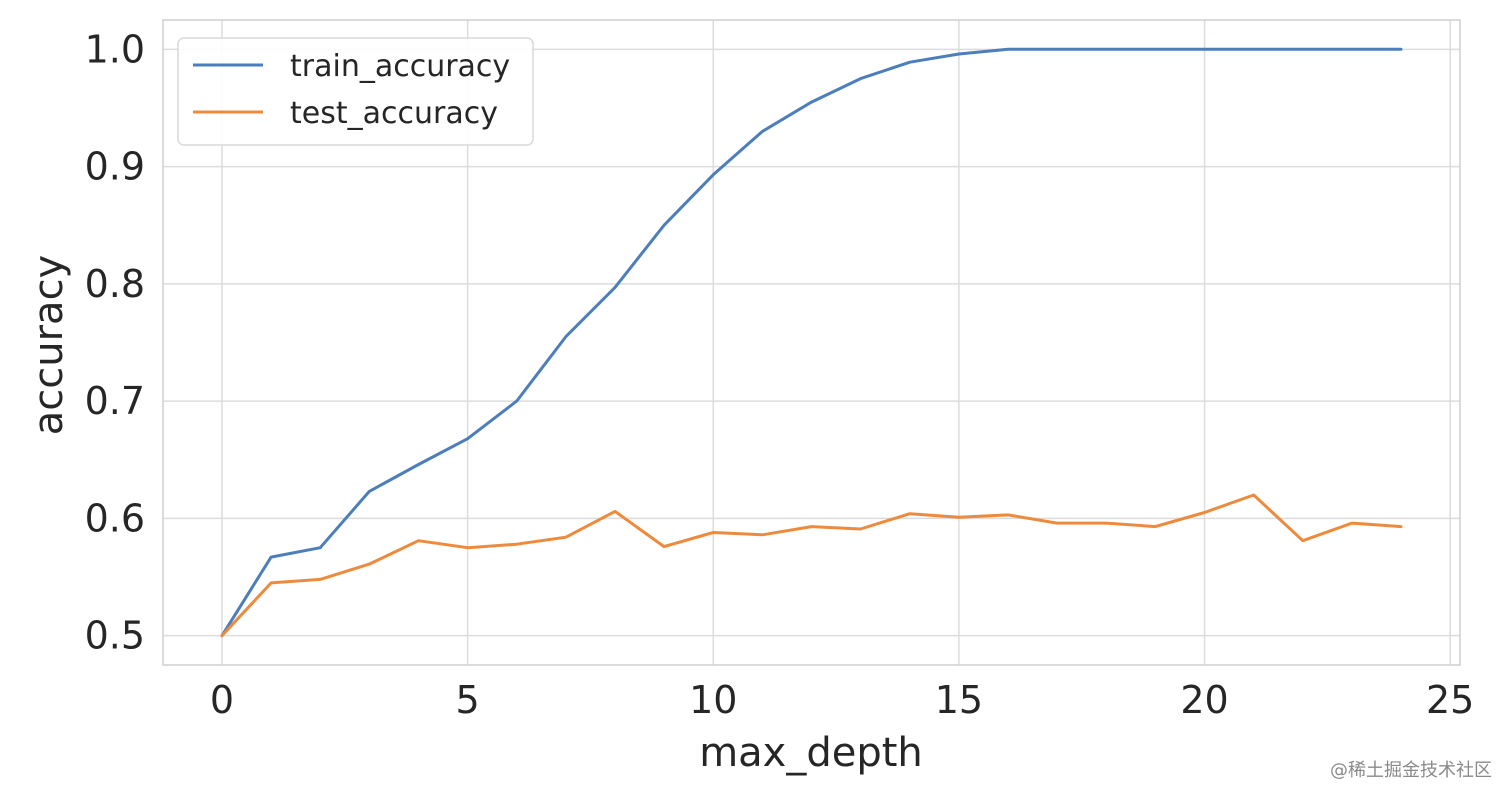 This screenshot has width=1512, height=800. Describe the element at coordinates (400, 66) in the screenshot. I see `legend-label-train: train_accuracy` at that location.